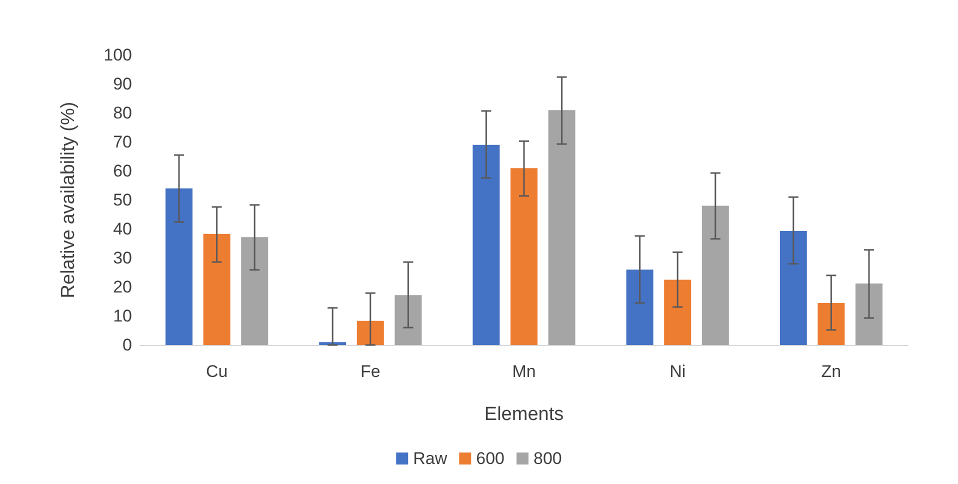 This screenshot has height=484, width=958. I want to click on x-tick-label: Ni, so click(678, 371).